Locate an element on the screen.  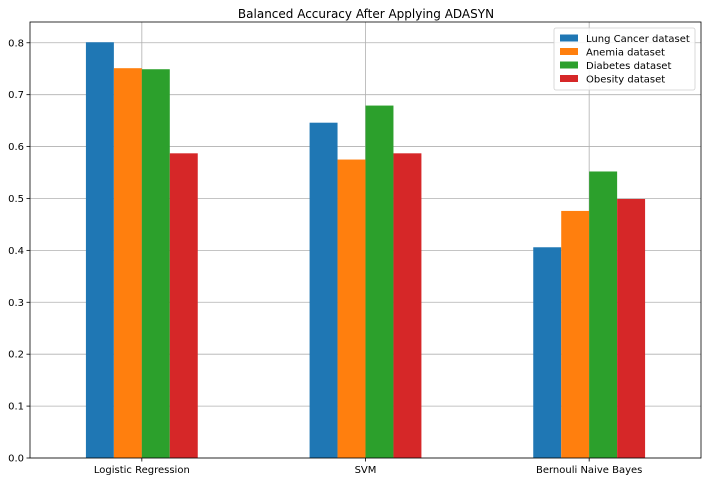
x-tick-label: SVM is located at coordinates (366, 470).